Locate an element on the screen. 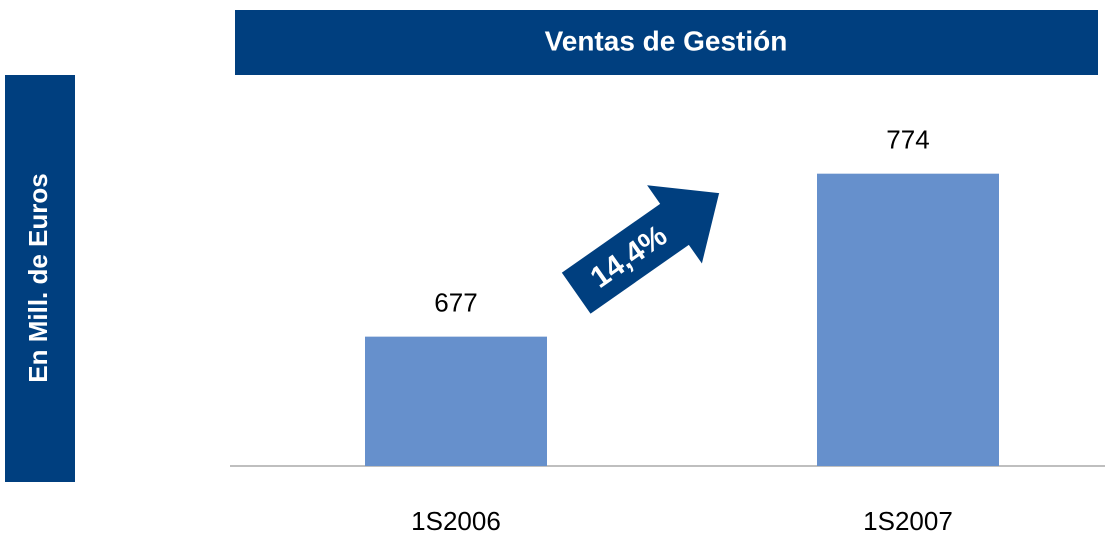 This screenshot has height=539, width=1115. growth-arrow: 14,4% is located at coordinates (640, 249).